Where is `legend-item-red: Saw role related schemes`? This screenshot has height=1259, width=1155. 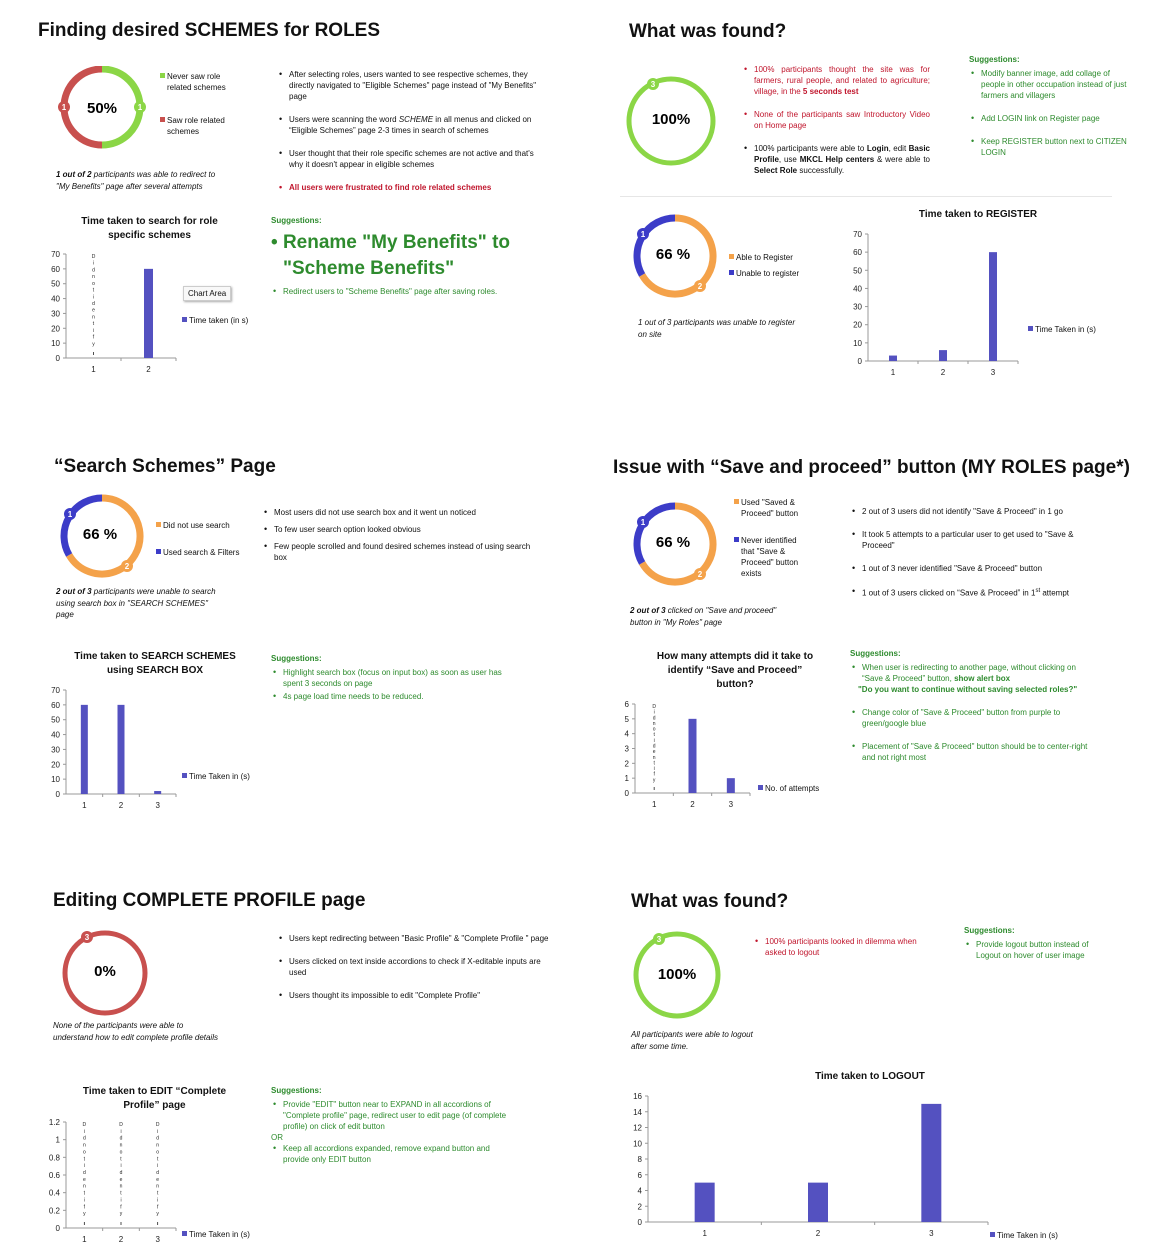 legend-item-red: Saw role related schemes is located at coordinates (200, 126).